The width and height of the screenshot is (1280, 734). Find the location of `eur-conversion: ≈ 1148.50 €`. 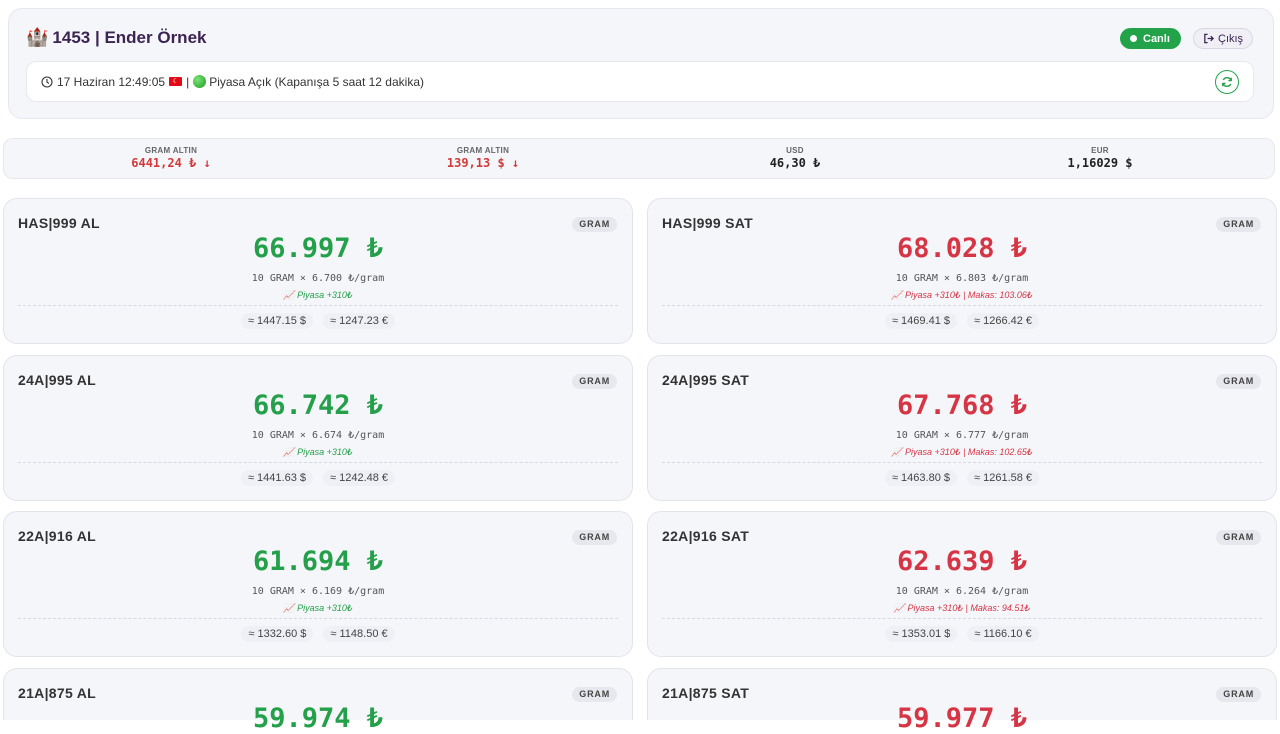

eur-conversion: ≈ 1148.50 € is located at coordinates (359, 634).